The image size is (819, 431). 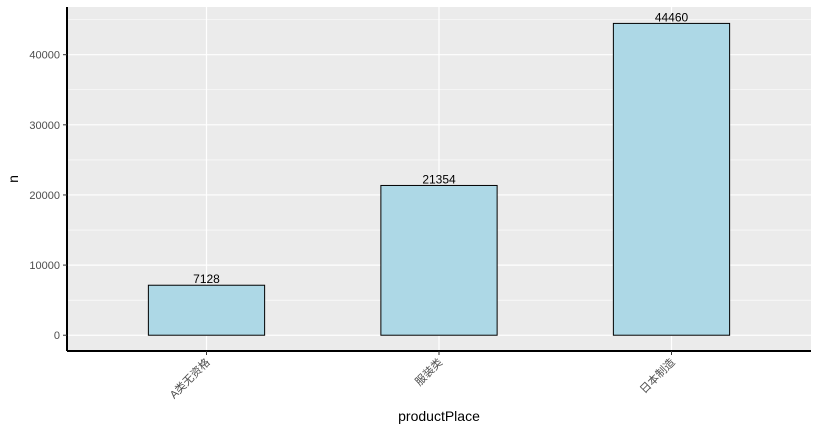 What do you see at coordinates (439, 416) in the screenshot?
I see `x-axis-title: productPlace` at bounding box center [439, 416].